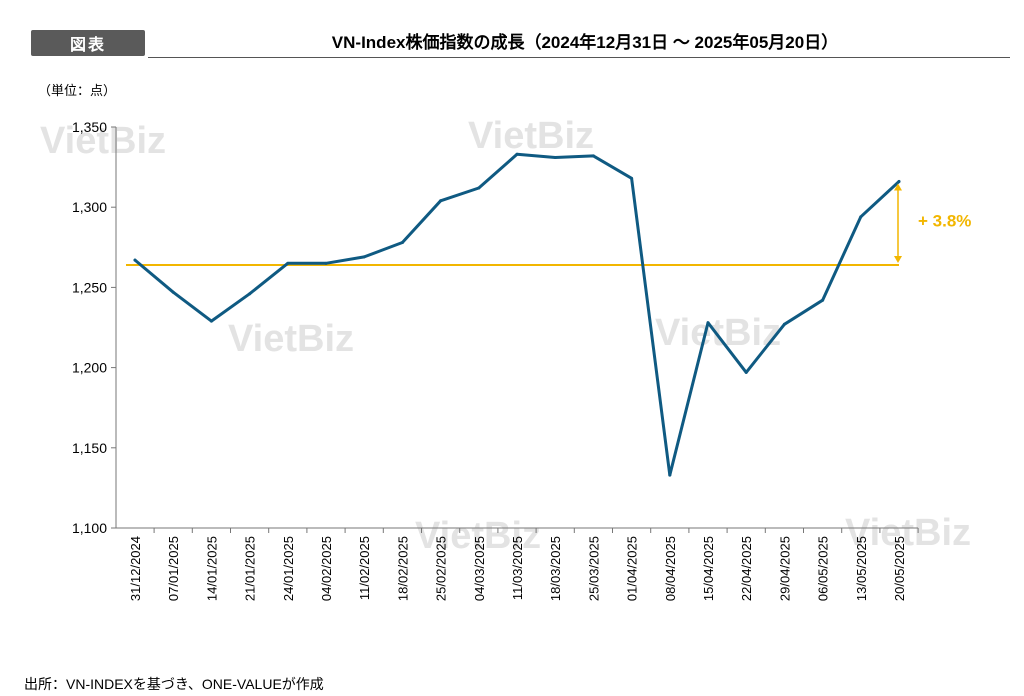  Describe the element at coordinates (173, 568) in the screenshot. I see `x-tick-label: 07/01/2025` at that location.